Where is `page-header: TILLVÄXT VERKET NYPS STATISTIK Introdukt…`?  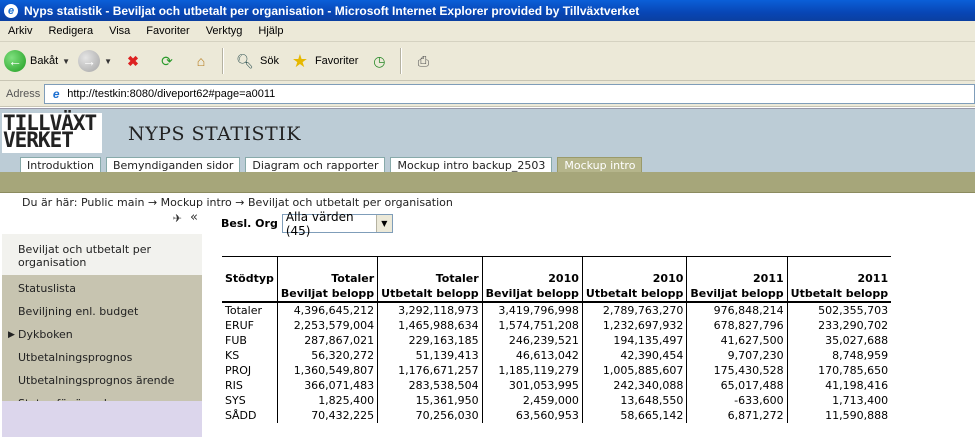
page-header: TILLVÄXT VERKET NYPS STATISTIK Introdukt… is located at coordinates (487, 140).